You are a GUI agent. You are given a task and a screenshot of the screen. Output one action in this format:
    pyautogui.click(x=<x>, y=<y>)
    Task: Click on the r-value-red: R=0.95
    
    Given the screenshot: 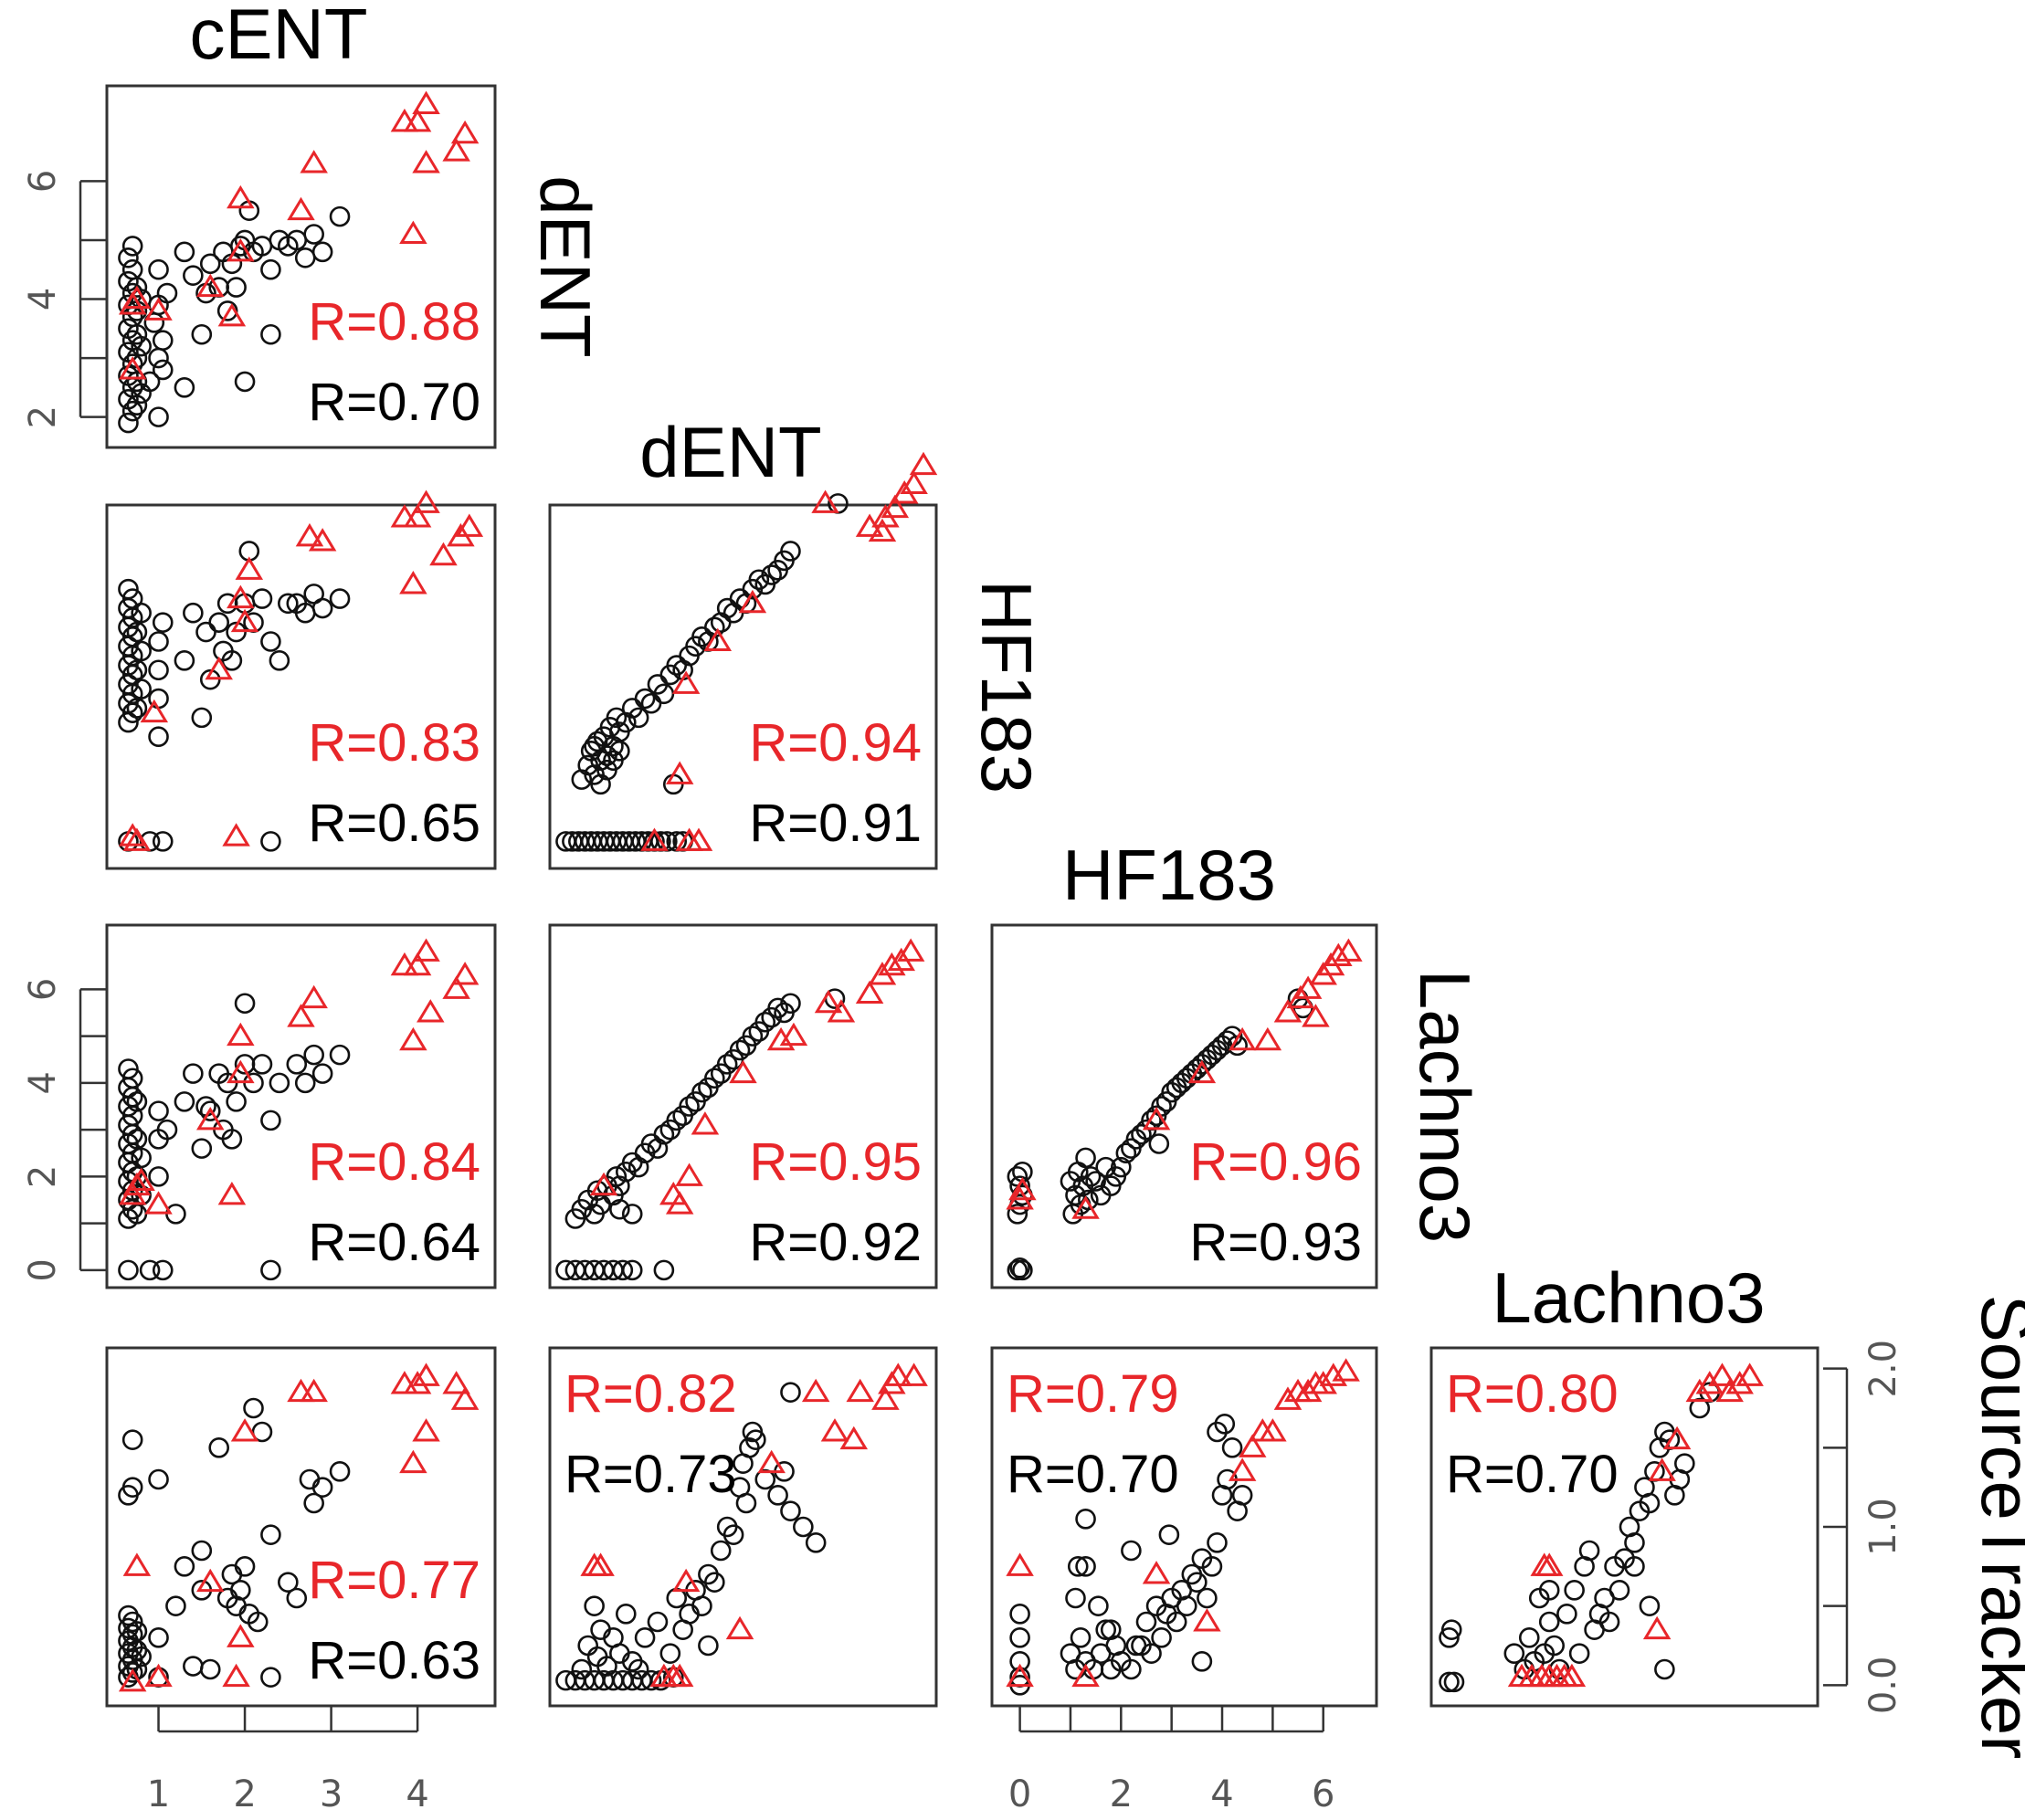 What is the action you would take?
    pyautogui.click(x=836, y=1162)
    